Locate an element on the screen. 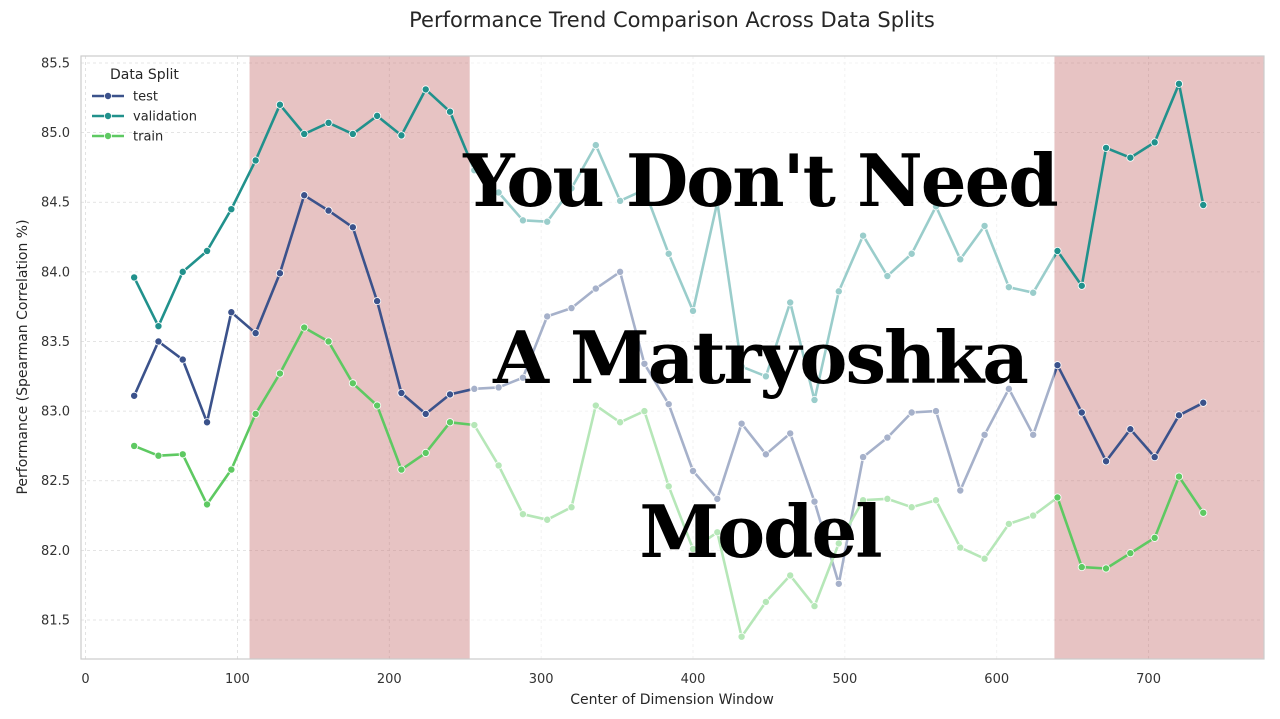 The height and width of the screenshot is (719, 1280). y-tick-label: 85.0 is located at coordinates (55, 133).